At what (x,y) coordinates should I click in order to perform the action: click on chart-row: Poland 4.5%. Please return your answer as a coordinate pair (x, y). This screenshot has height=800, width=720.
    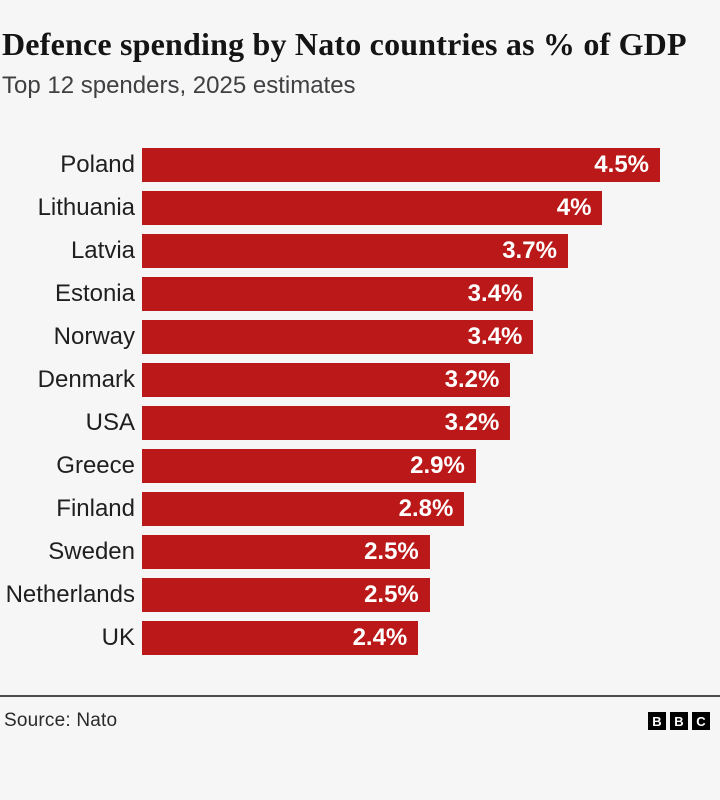
    Looking at the image, I should click on (360, 165).